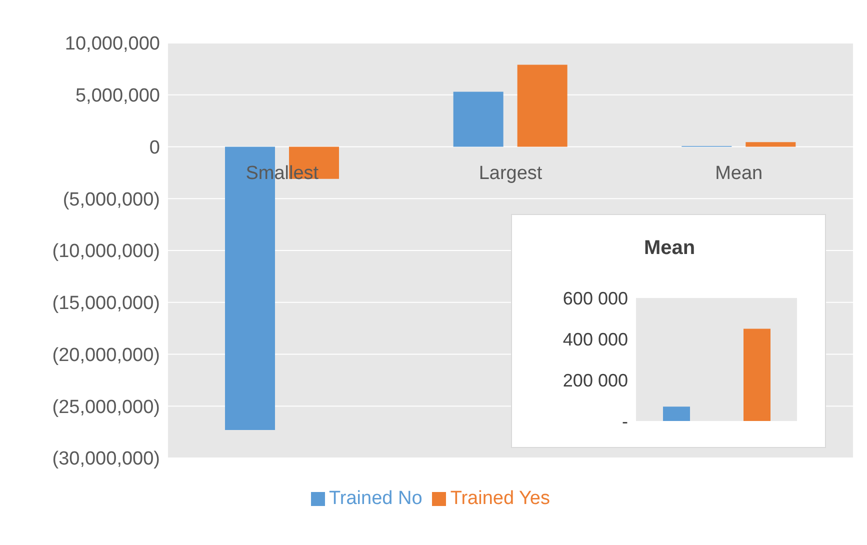 This screenshot has height=545, width=867. Describe the element at coordinates (106, 459) in the screenshot. I see `y-tick-label: (30,000,000)` at that location.